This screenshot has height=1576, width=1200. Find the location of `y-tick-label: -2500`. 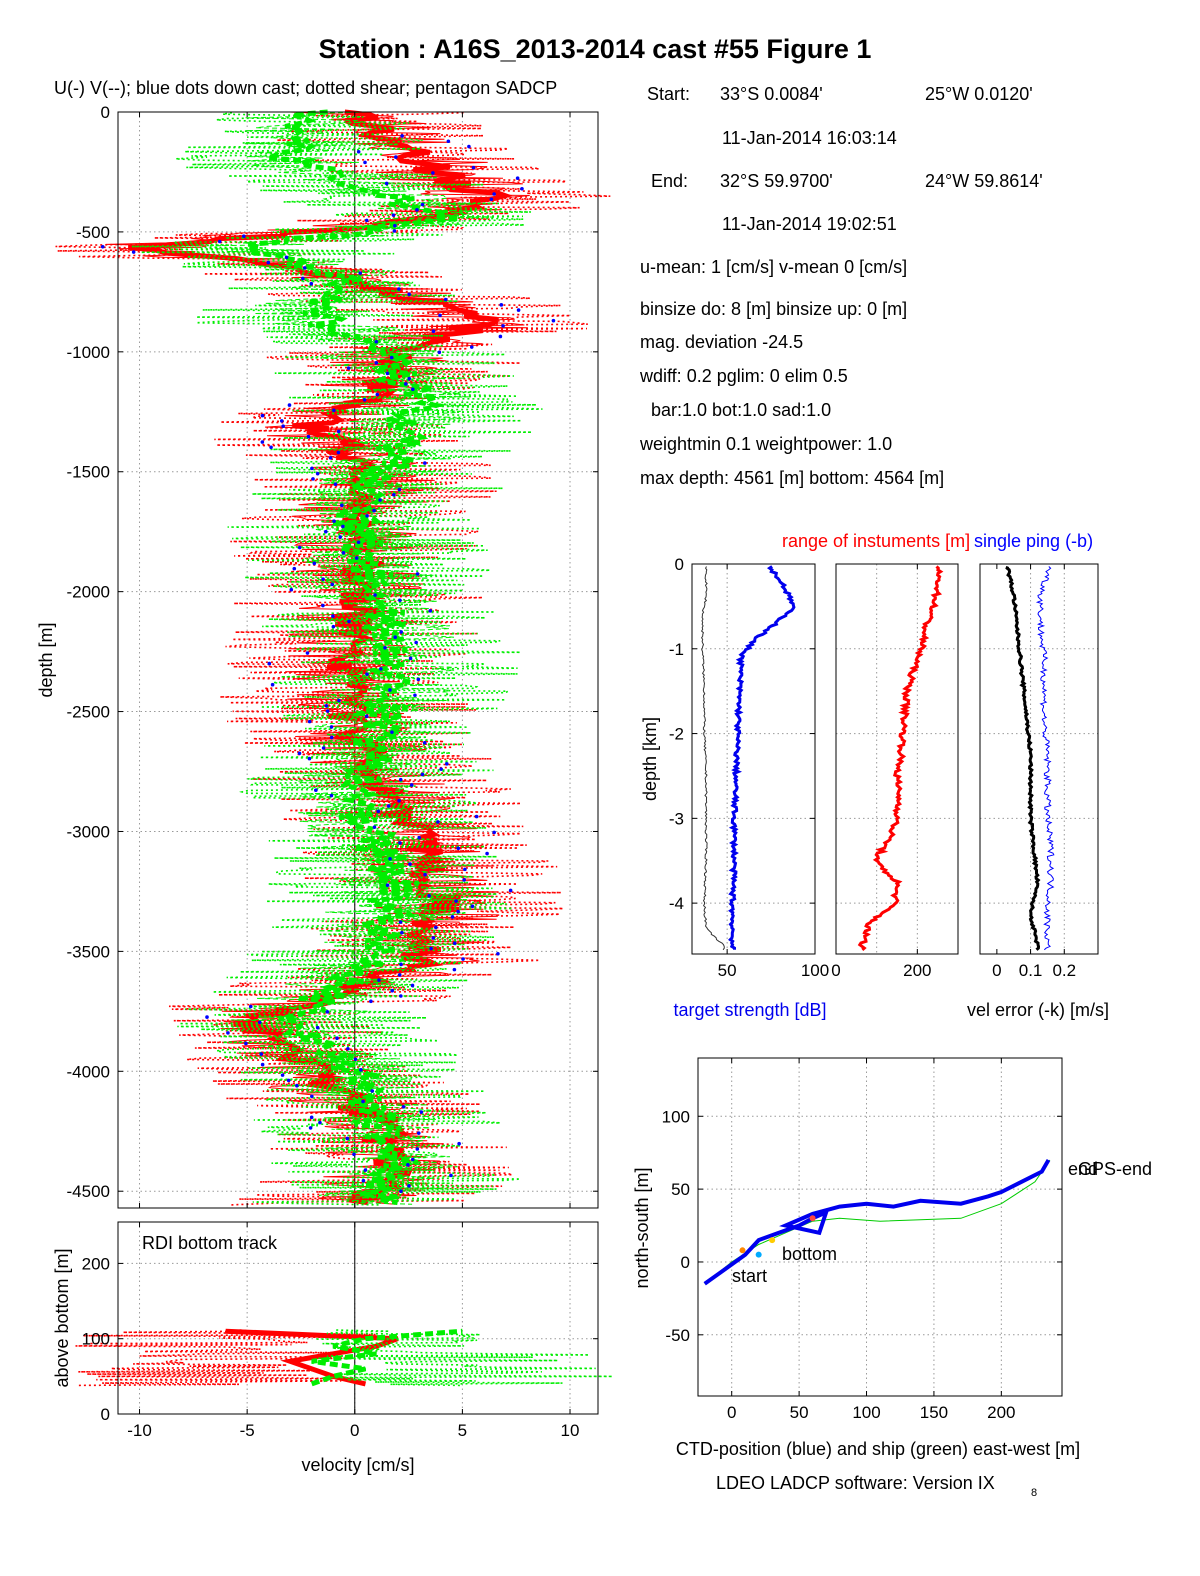

y-tick-label: -2500 is located at coordinates (88, 712).